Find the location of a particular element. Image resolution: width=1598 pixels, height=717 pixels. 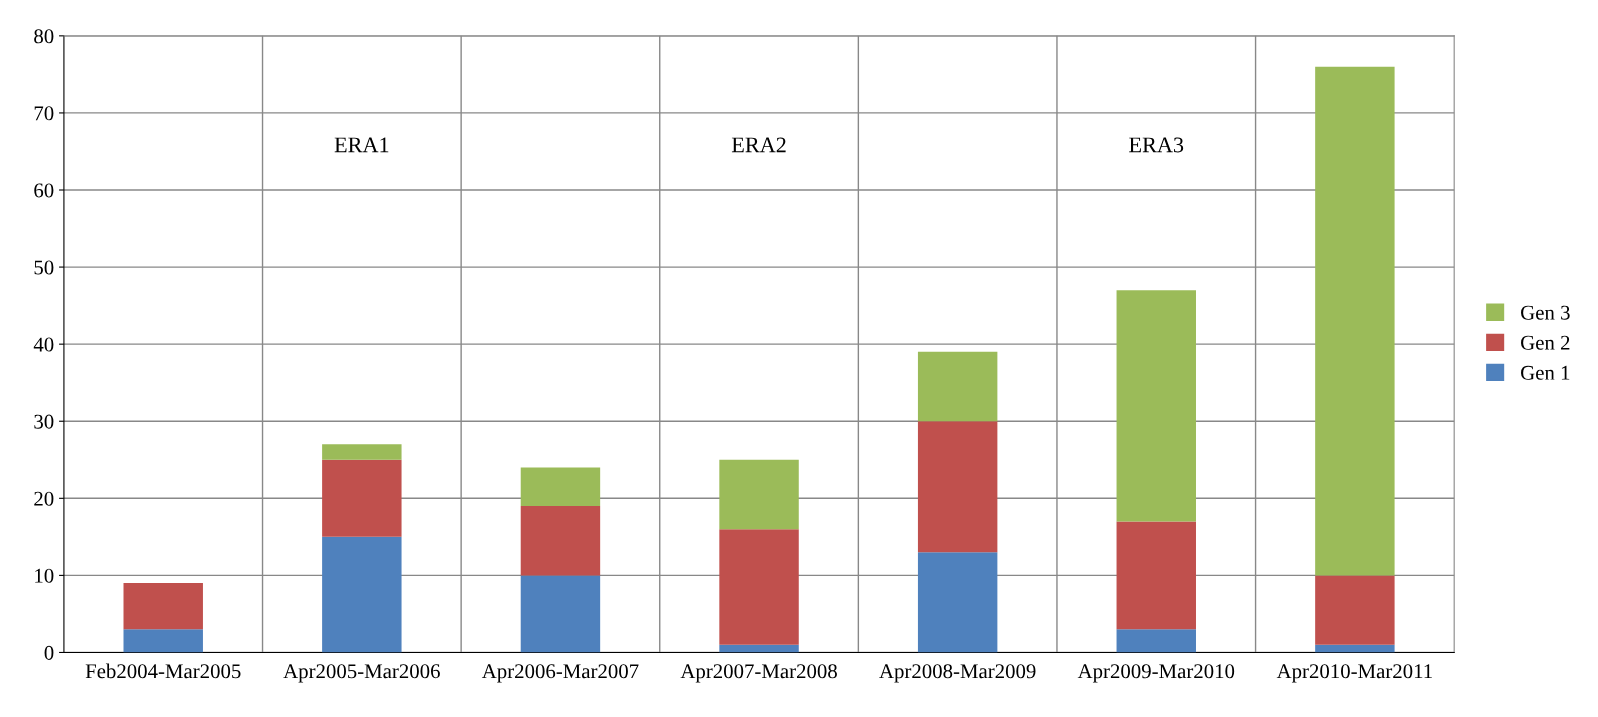

x-tick-label: Apr2009-Mar2010 is located at coordinates (1156, 673).